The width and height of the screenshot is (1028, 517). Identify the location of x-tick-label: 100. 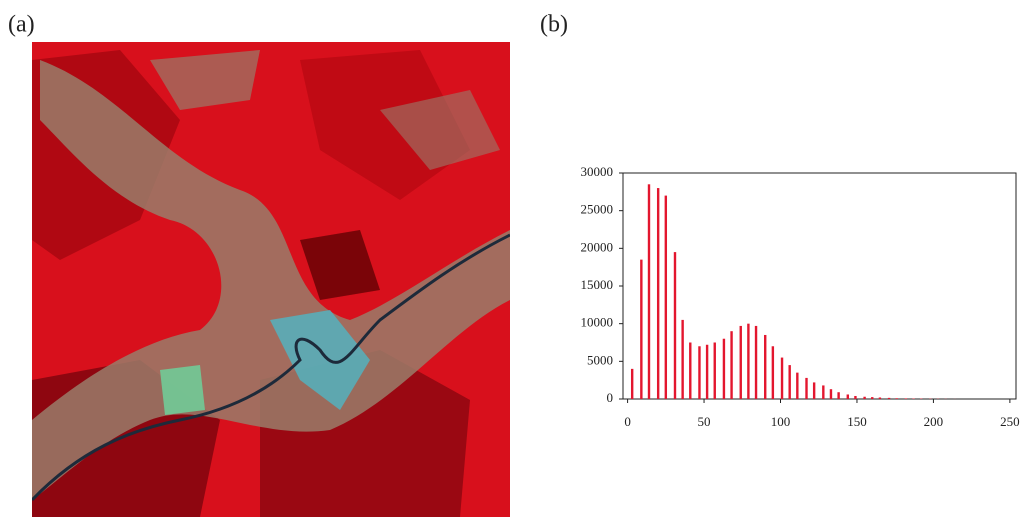
(781, 421).